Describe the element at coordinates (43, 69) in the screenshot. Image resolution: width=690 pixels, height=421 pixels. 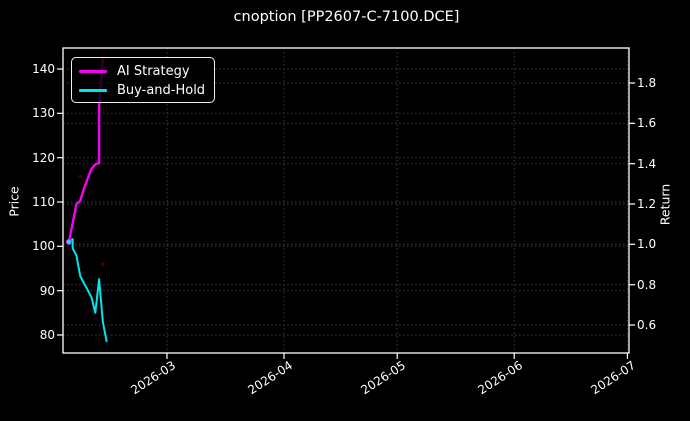
I see `y-left-tick-label-140: 140` at that location.